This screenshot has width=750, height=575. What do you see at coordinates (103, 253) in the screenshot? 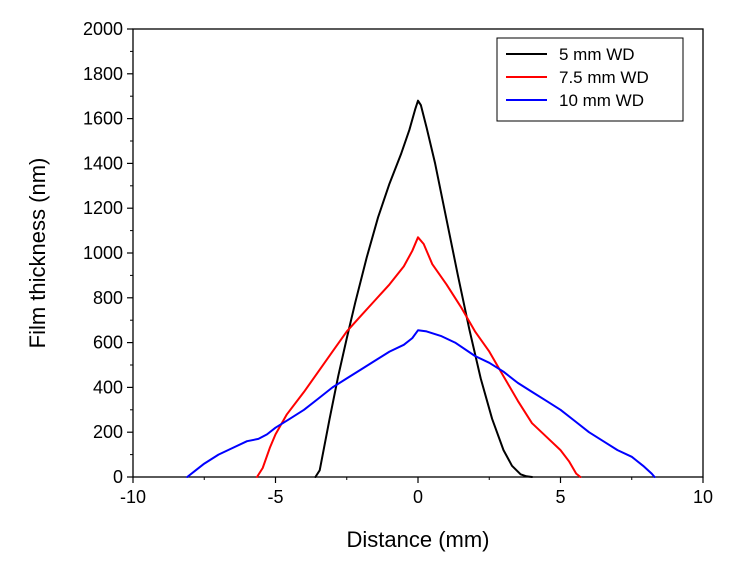
I see `y-tick-label: 1000` at bounding box center [103, 253].